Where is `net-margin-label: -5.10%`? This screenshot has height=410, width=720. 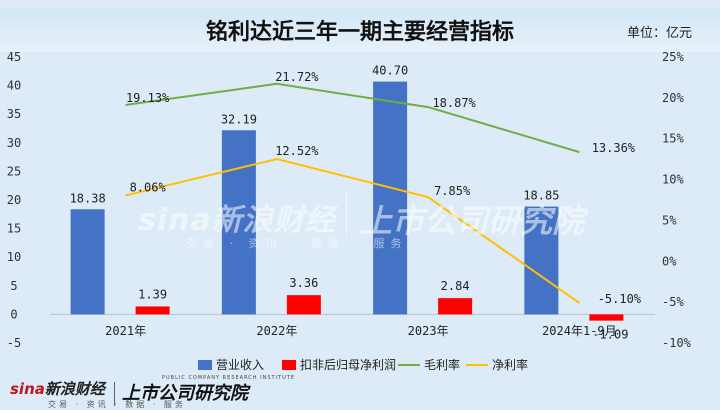
net-margin-label: -5.10% is located at coordinates (620, 299).